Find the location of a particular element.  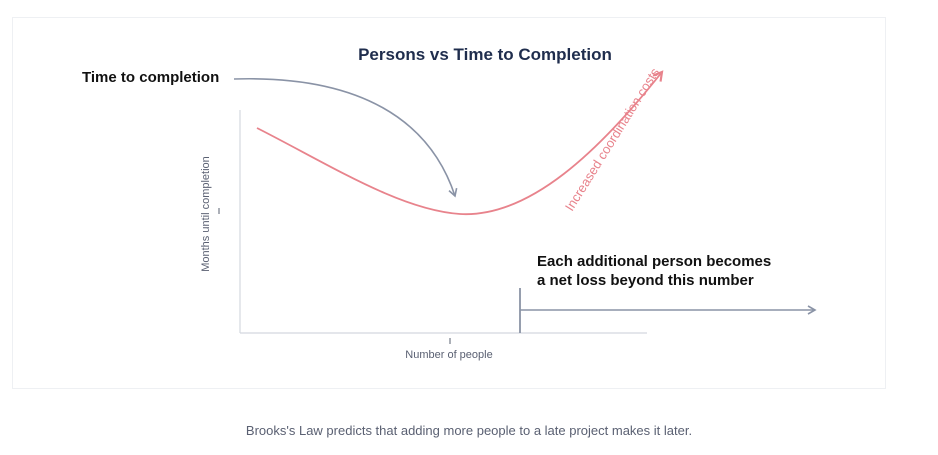

time-to-completion-label: Time to completion is located at coordinates (150, 77).